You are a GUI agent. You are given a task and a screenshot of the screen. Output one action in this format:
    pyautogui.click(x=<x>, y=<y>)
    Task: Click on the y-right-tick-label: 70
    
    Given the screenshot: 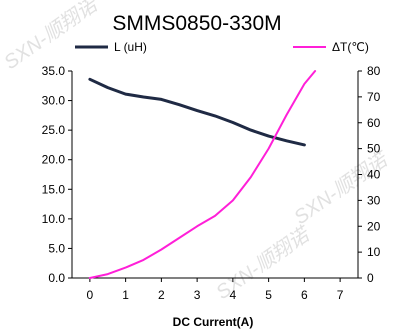 What is the action you would take?
    pyautogui.click(x=374, y=97)
    